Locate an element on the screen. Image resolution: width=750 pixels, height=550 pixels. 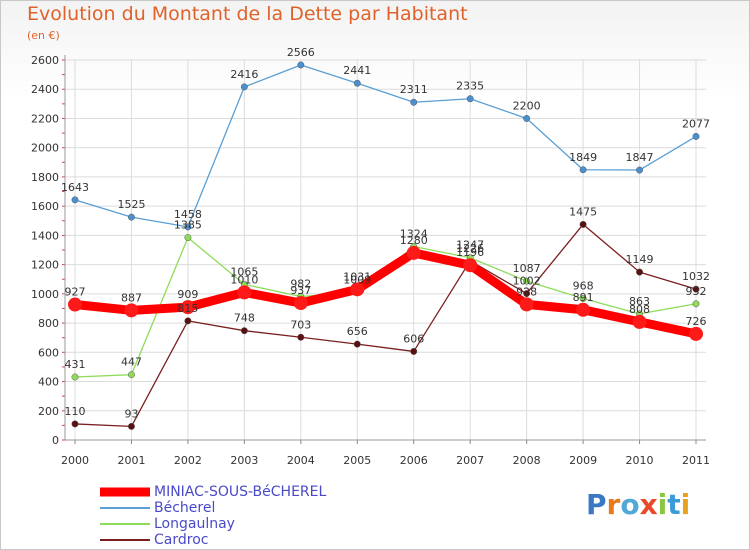
data-label-cardroc: 1149 is located at coordinates (640, 259).